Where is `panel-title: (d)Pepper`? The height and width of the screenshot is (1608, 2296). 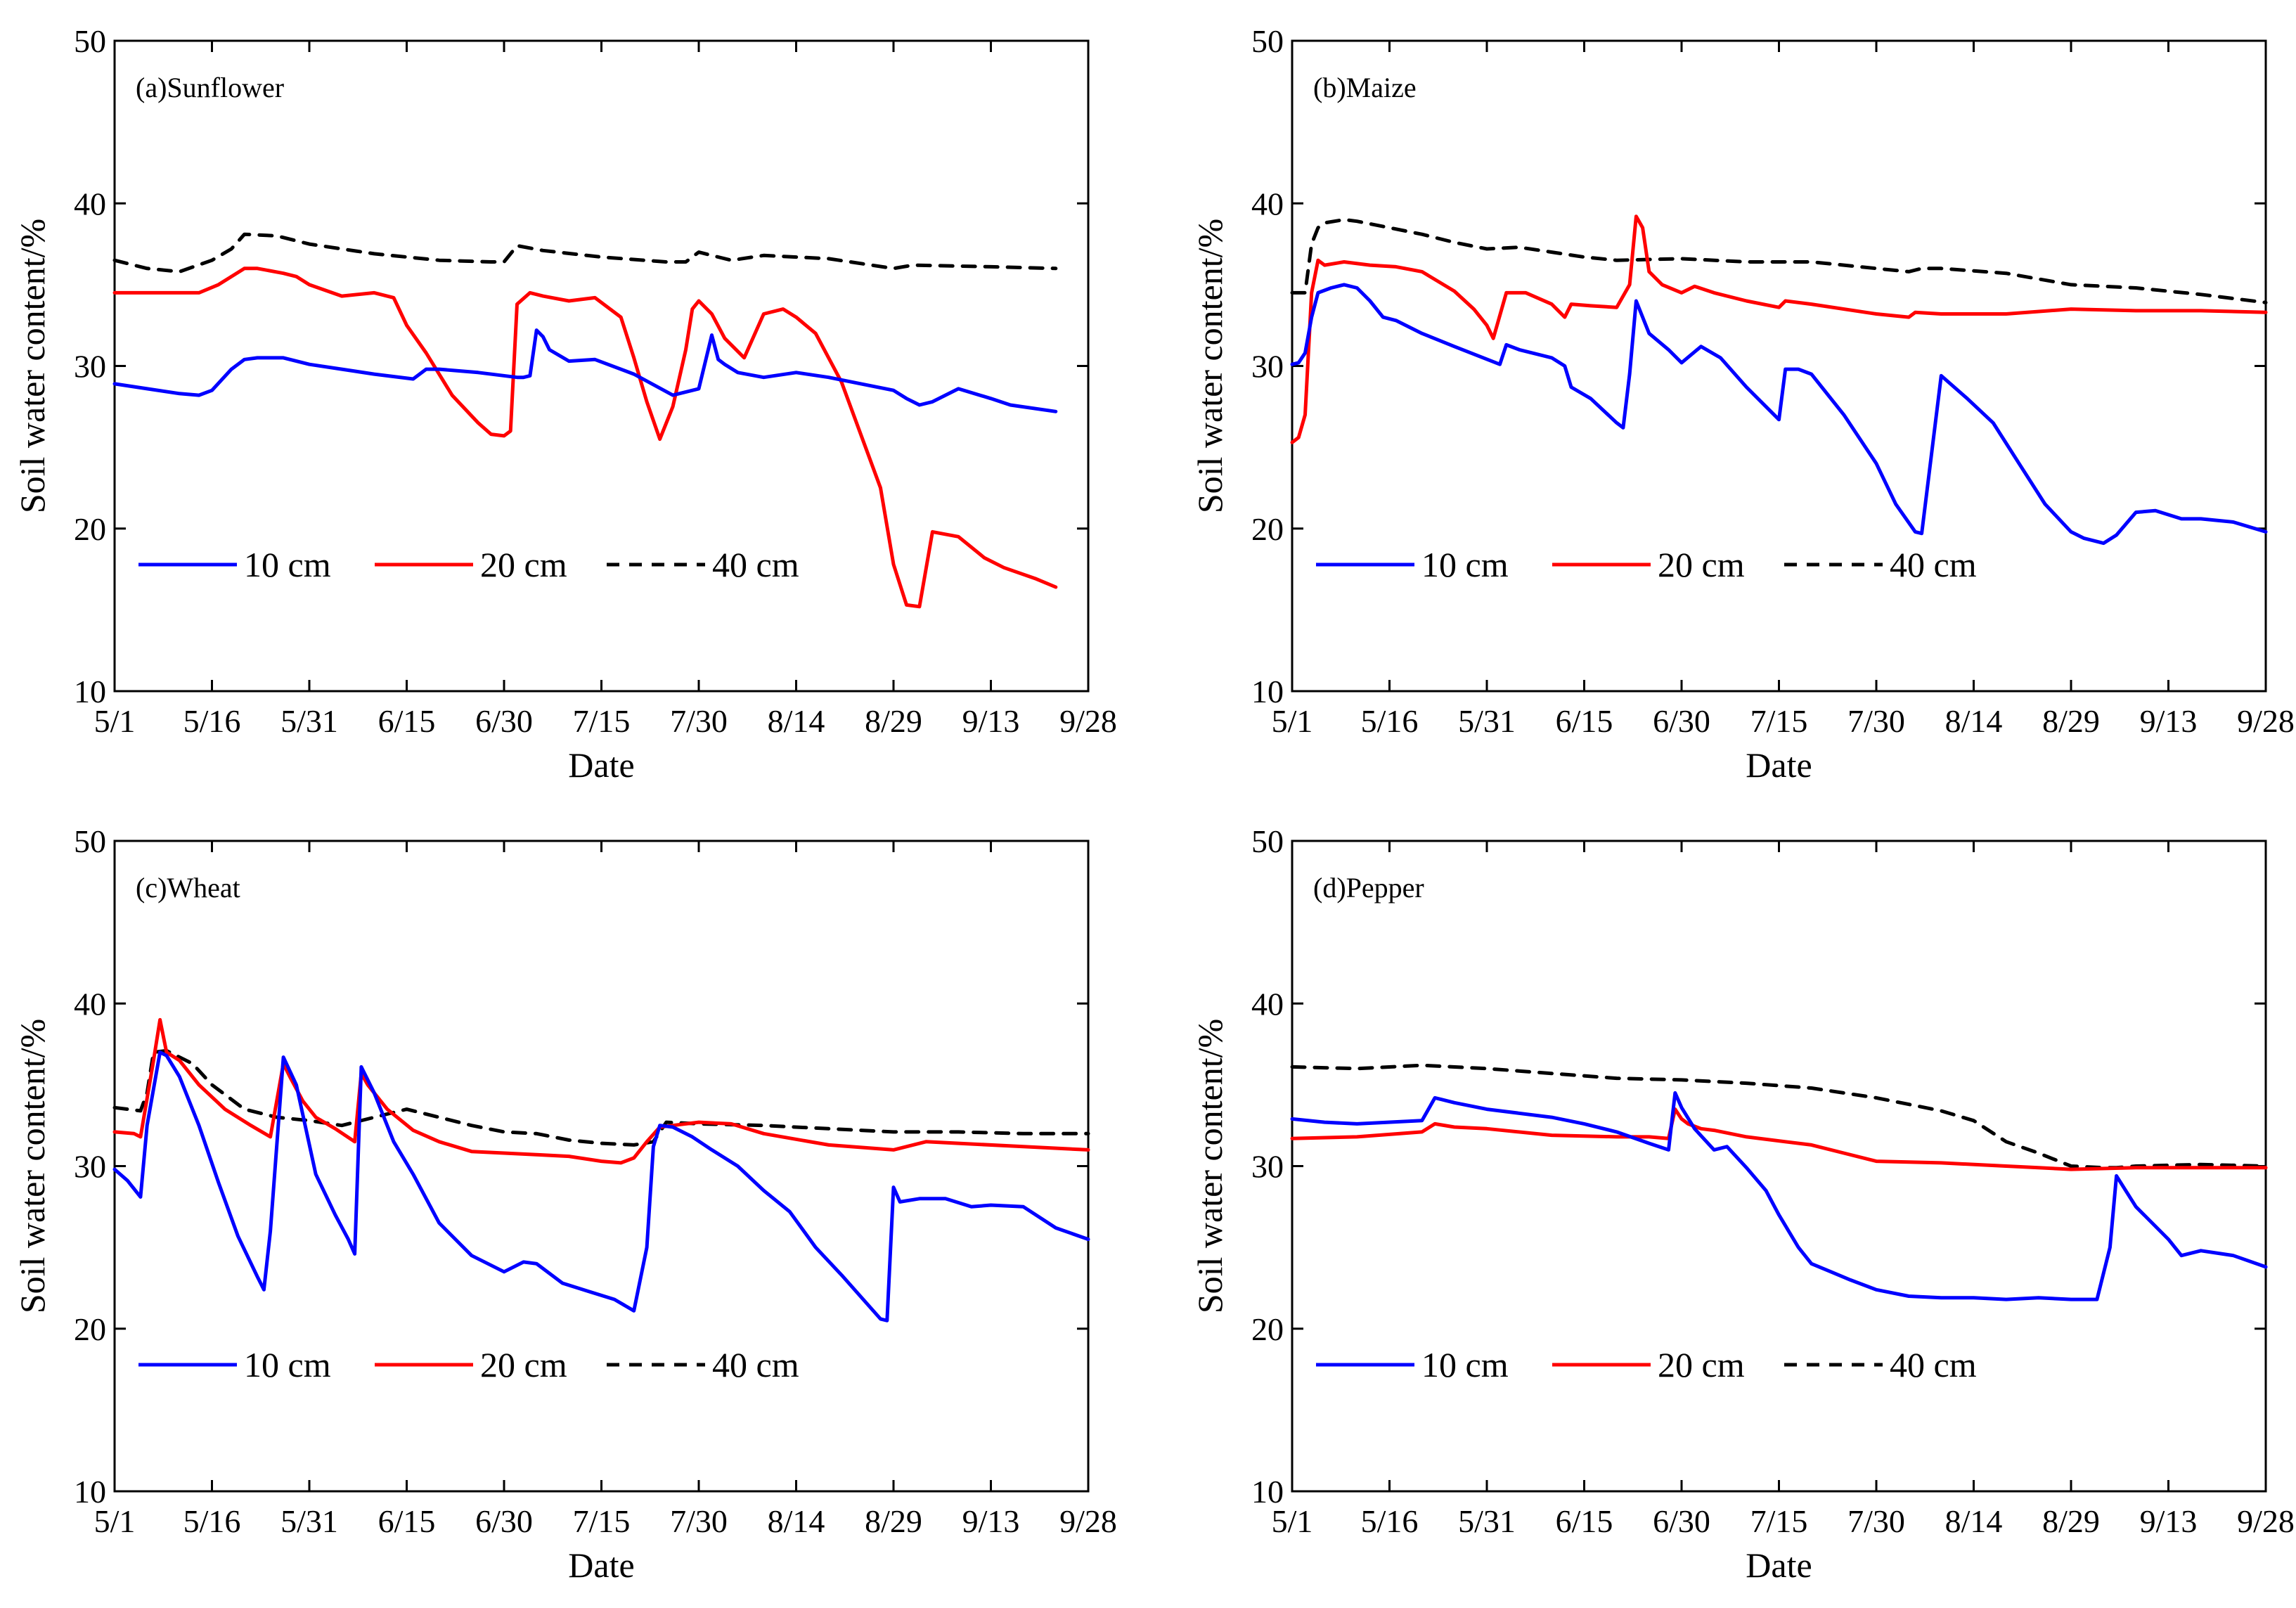 panel-title: (d)Pepper is located at coordinates (1368, 887).